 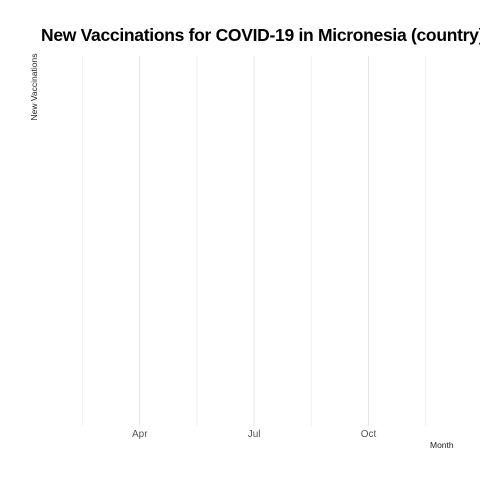 What do you see at coordinates (369, 434) in the screenshot?
I see `x-tick-label-oct: Oct` at bounding box center [369, 434].